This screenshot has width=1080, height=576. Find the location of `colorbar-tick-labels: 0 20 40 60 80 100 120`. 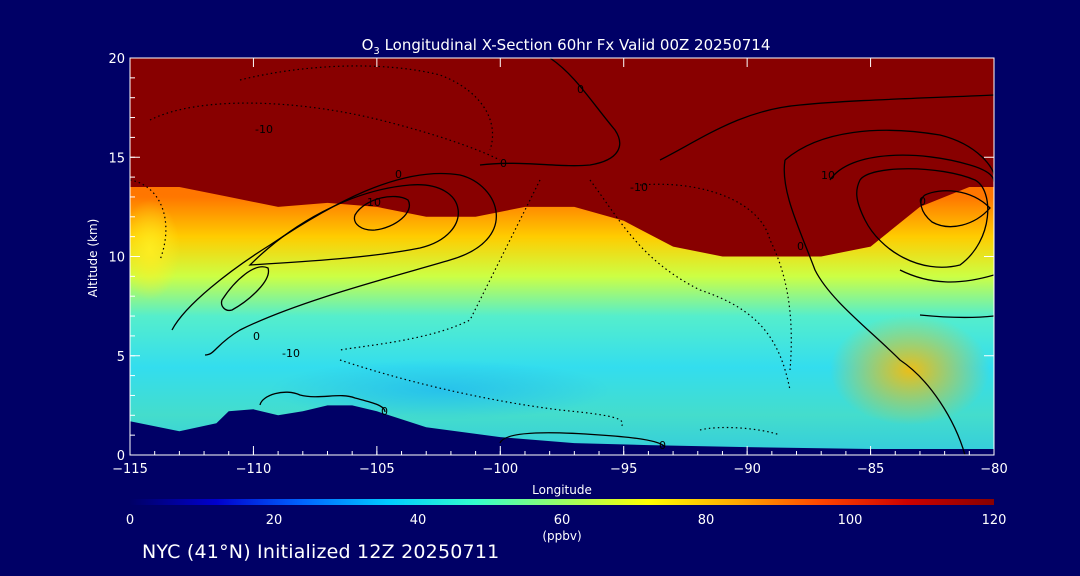

colorbar-tick-labels: 0 20 40 60 80 100 120 is located at coordinates (566, 520).